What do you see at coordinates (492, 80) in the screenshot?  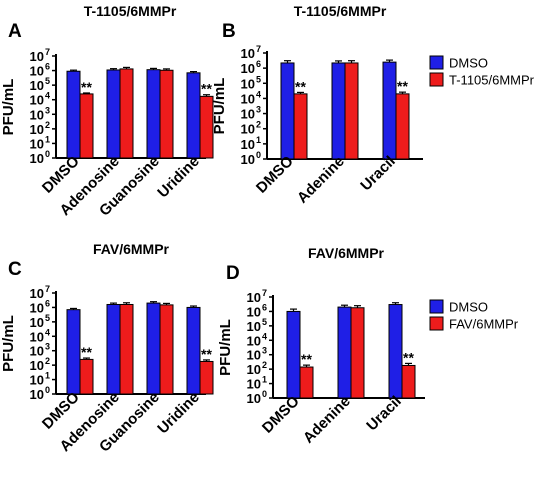 I see `legend-label: T-1105/6MMPr` at bounding box center [492, 80].